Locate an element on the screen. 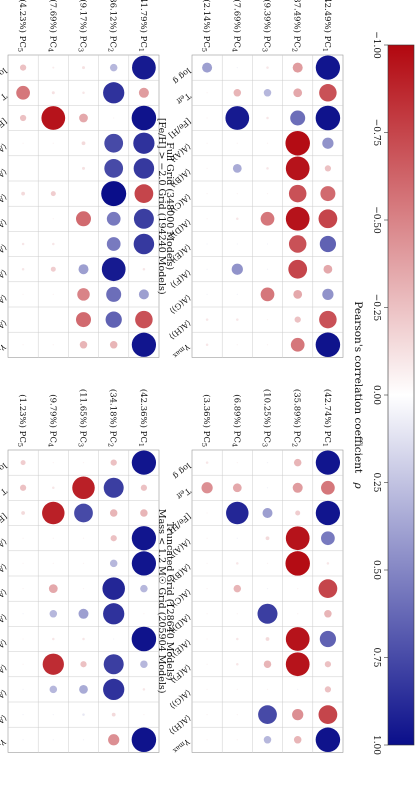 This screenshot has width=419, height=794. row-label: (37.49%) PC2 is located at coordinates (297, 26).